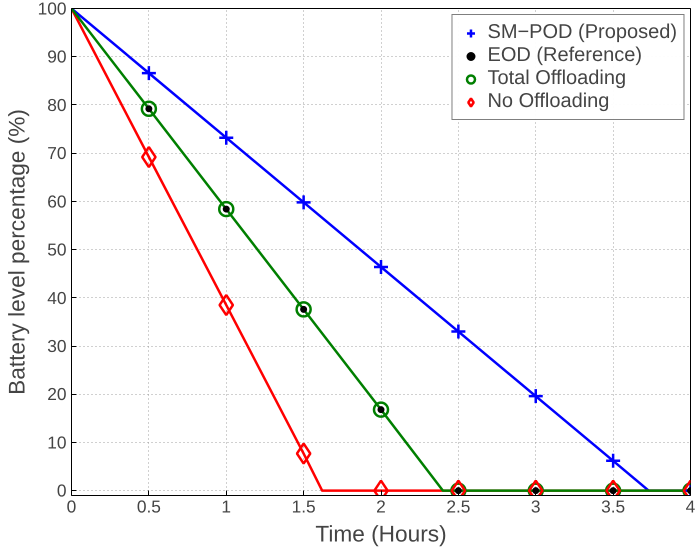  I want to click on x-tick-label: 0.5, so click(148, 506).